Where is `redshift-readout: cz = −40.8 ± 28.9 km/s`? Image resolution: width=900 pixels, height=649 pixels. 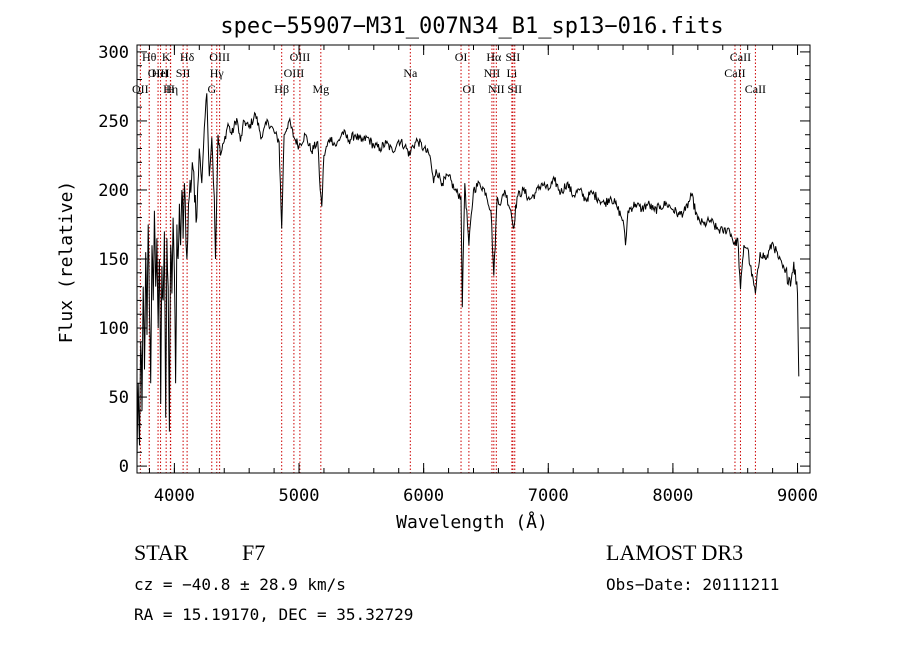
redshift-readout: cz = −40.8 ± 28.9 km/s is located at coordinates (240, 584).